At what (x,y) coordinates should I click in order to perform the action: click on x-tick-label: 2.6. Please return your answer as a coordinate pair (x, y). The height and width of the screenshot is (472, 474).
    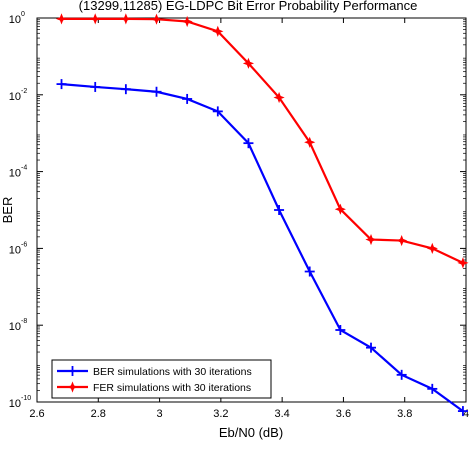
    Looking at the image, I should click on (36, 414).